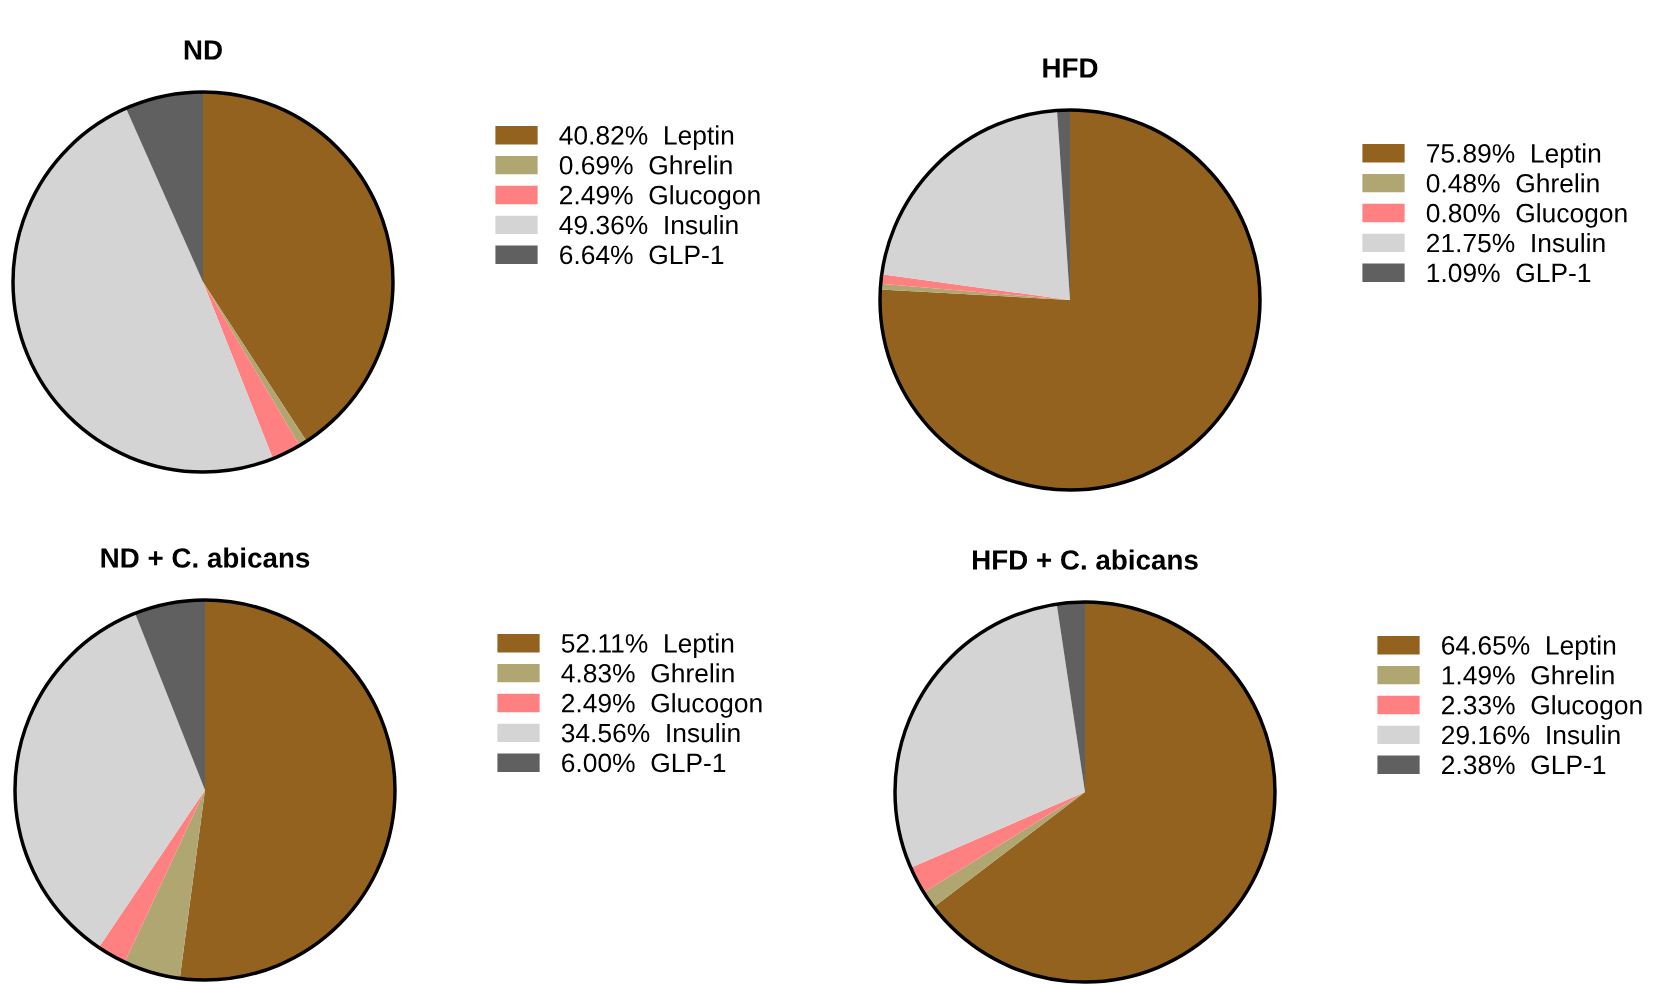 Image resolution: width=1658 pixels, height=984 pixels. I want to click on legend-label: 6.64% GLP-1, so click(642, 255).